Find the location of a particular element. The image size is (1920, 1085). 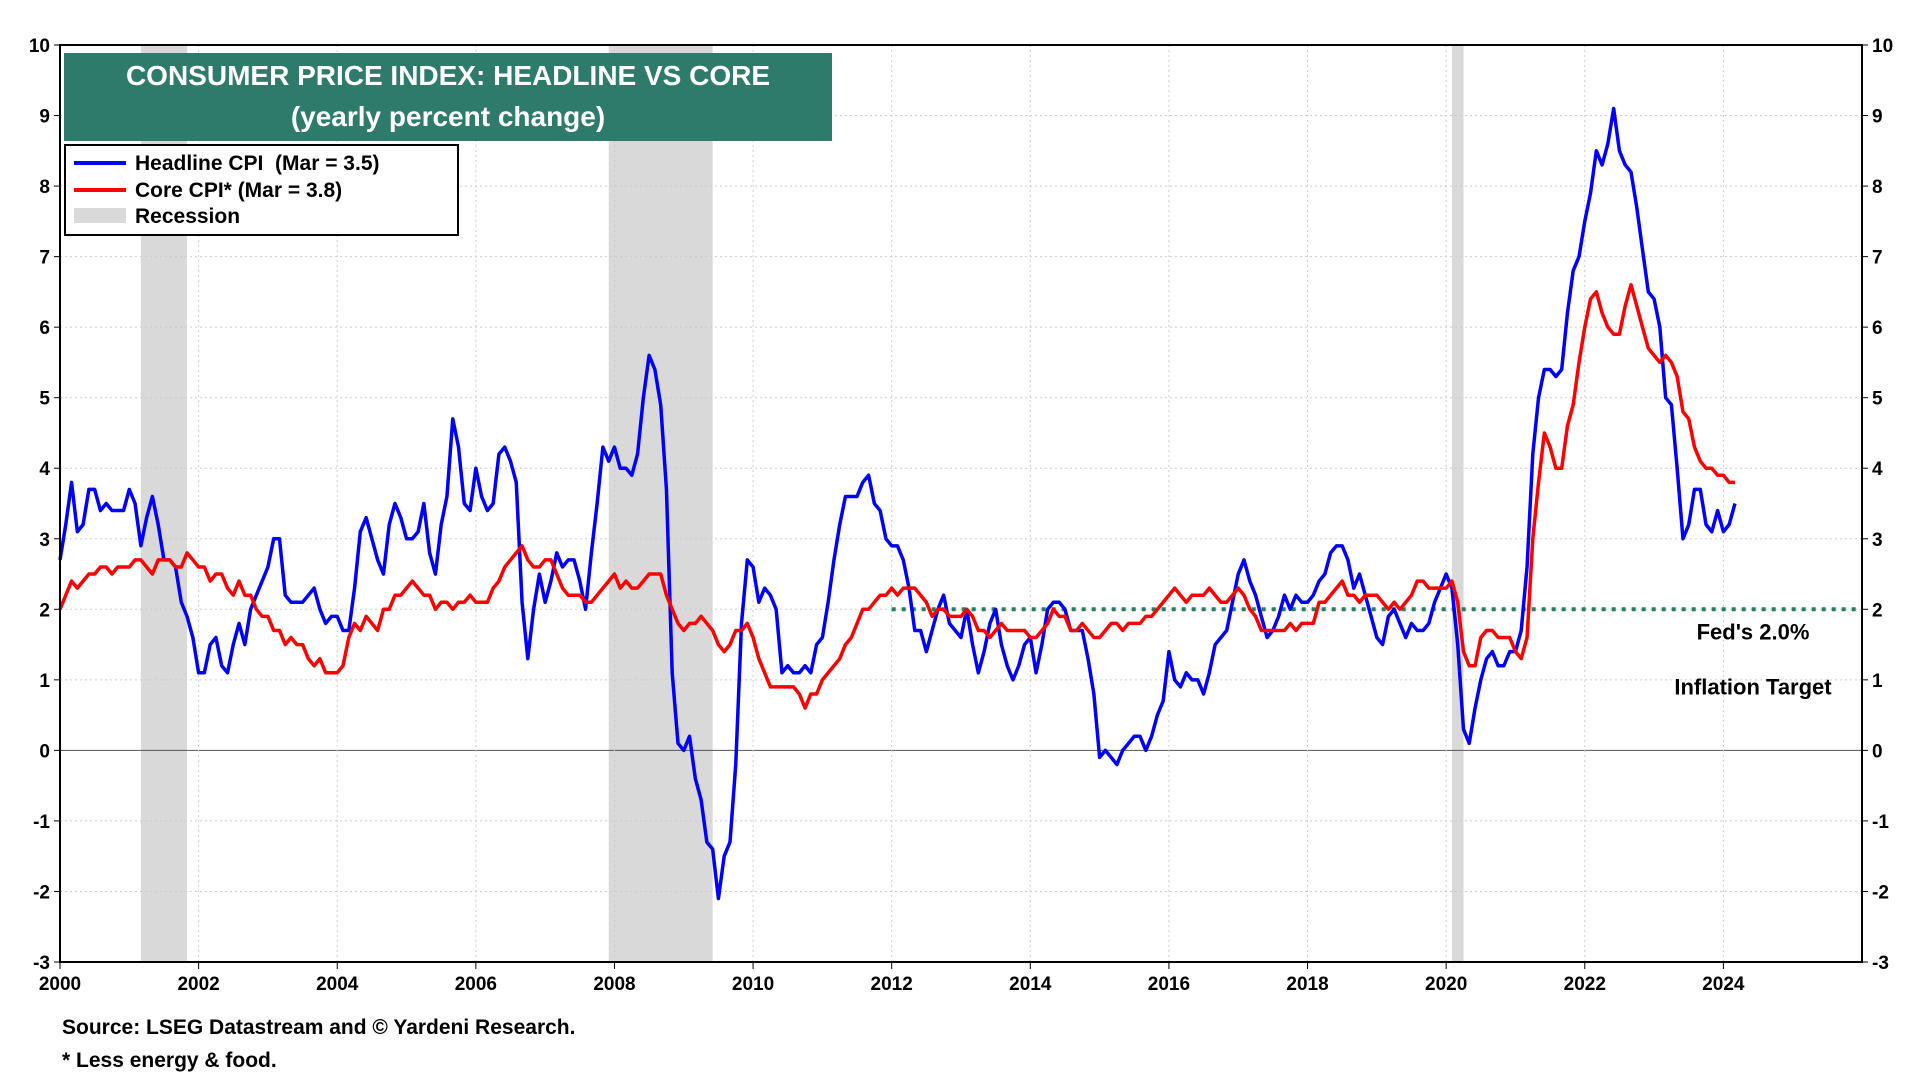

legend-swatch is located at coordinates (100, 215).